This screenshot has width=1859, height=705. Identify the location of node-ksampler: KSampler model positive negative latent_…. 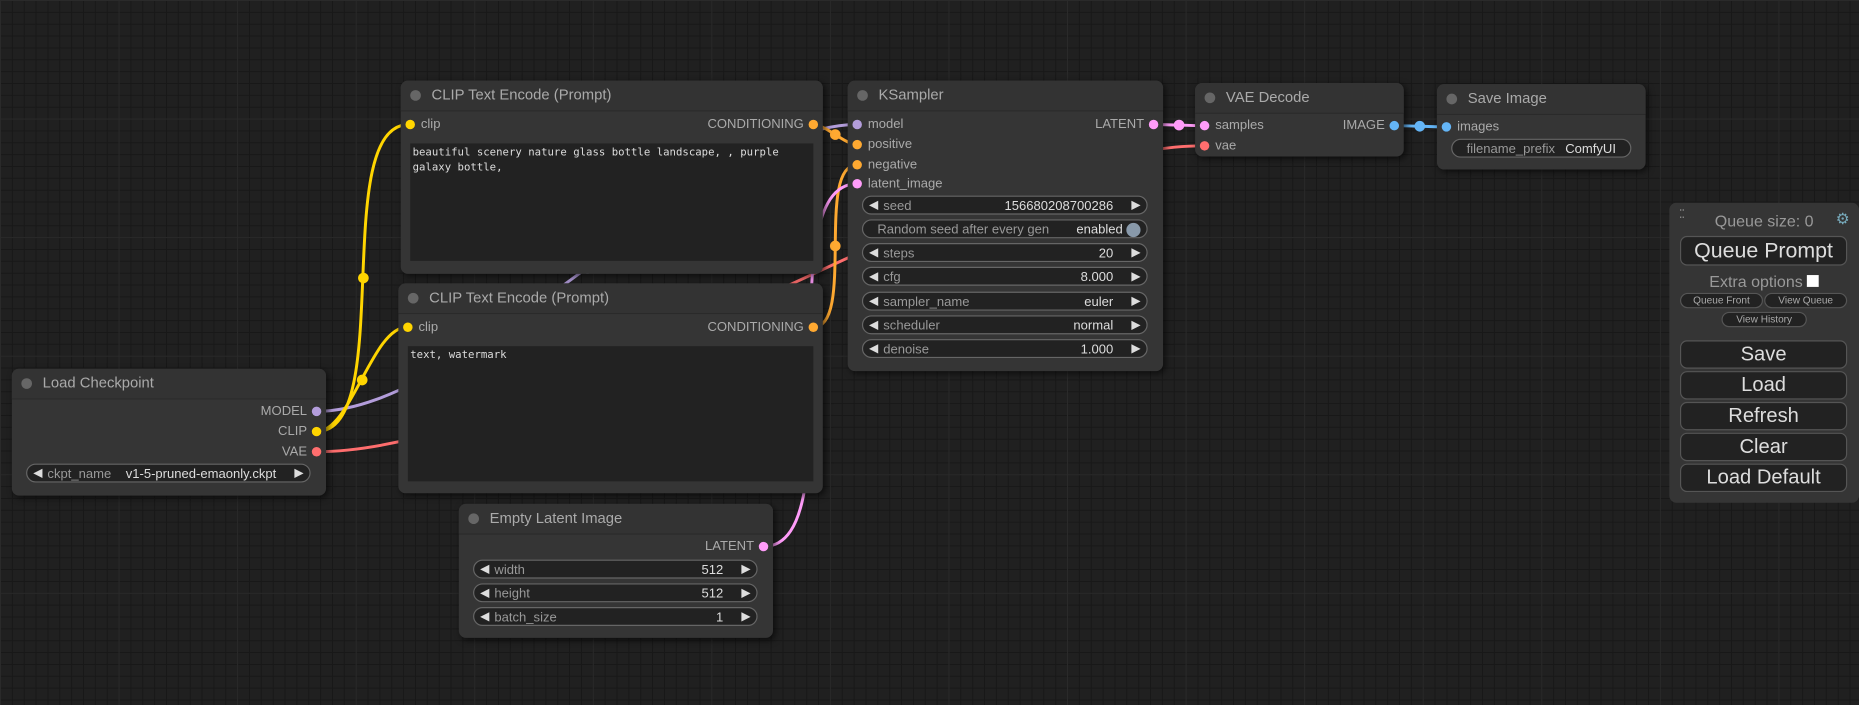
(1005, 226).